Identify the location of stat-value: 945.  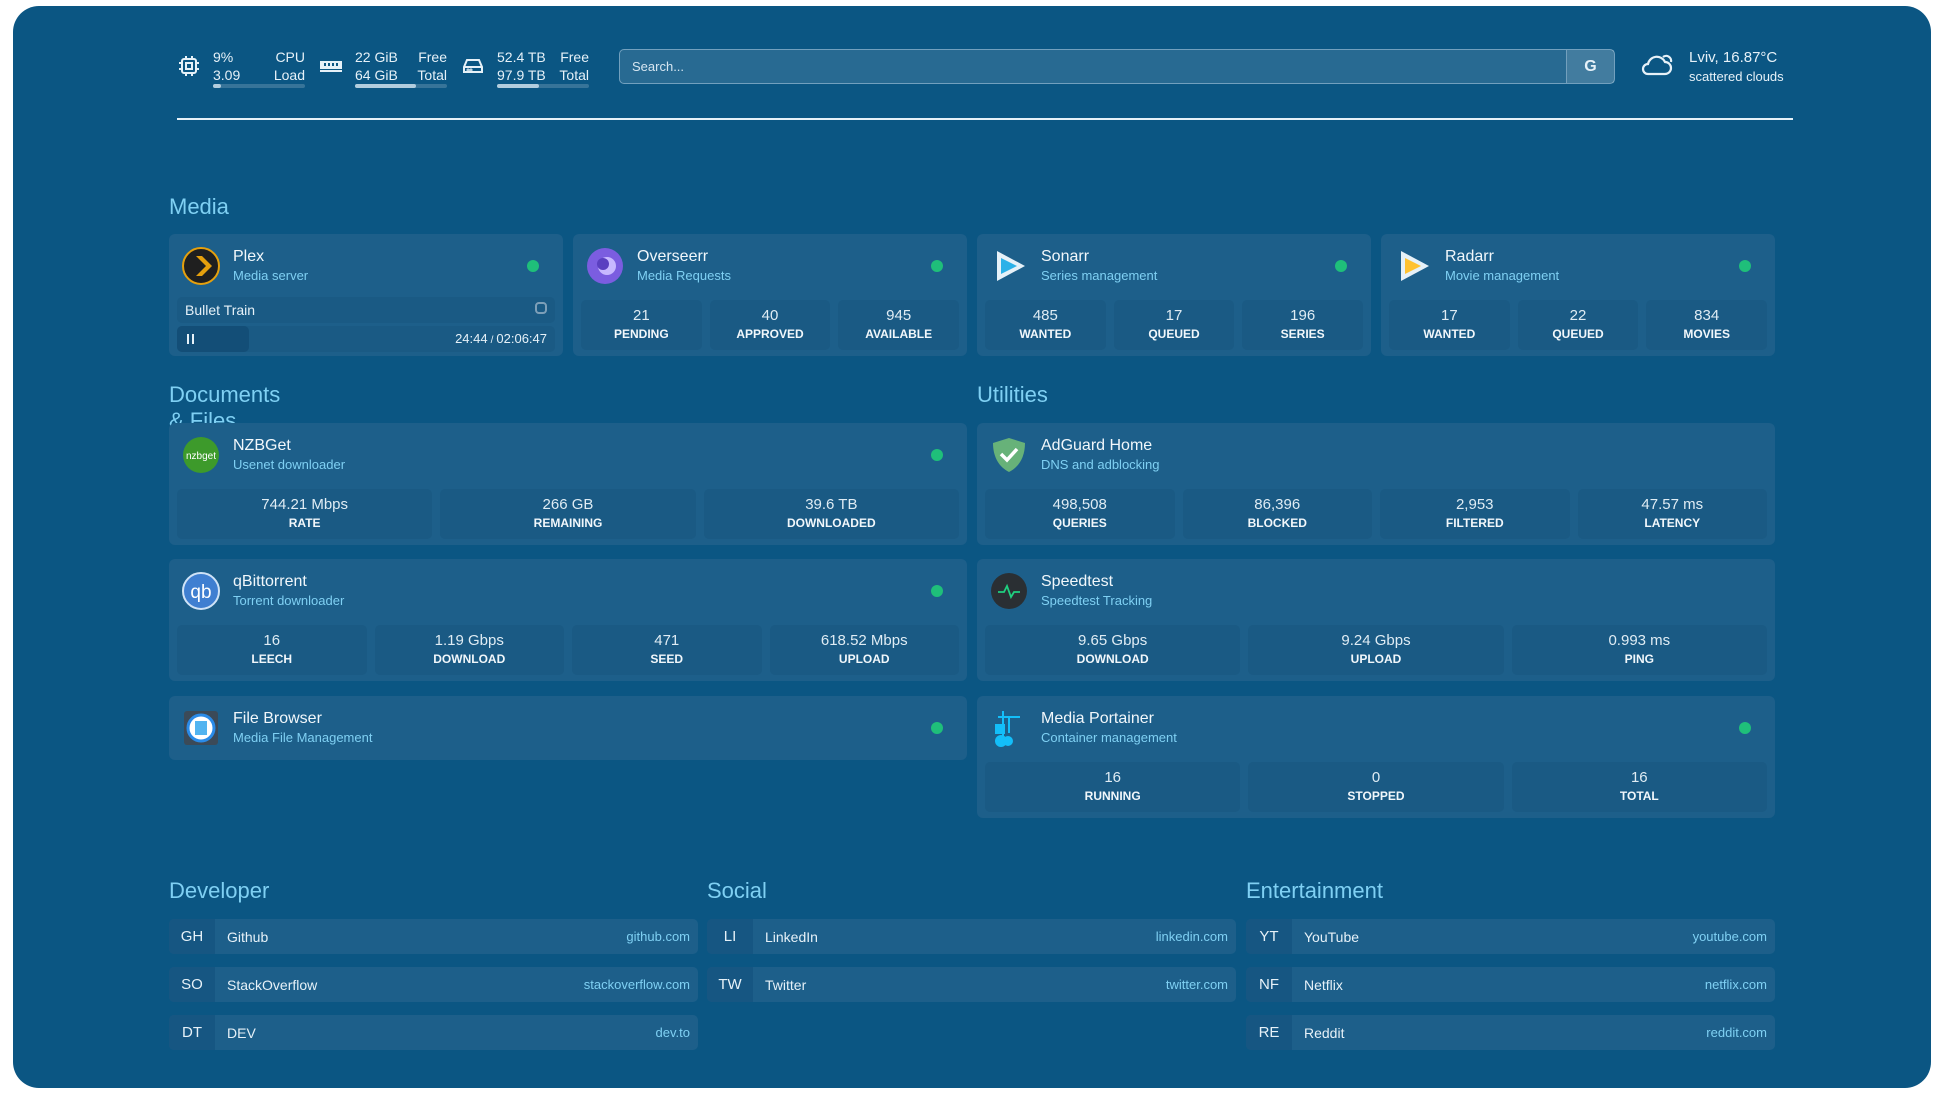
(899, 315).